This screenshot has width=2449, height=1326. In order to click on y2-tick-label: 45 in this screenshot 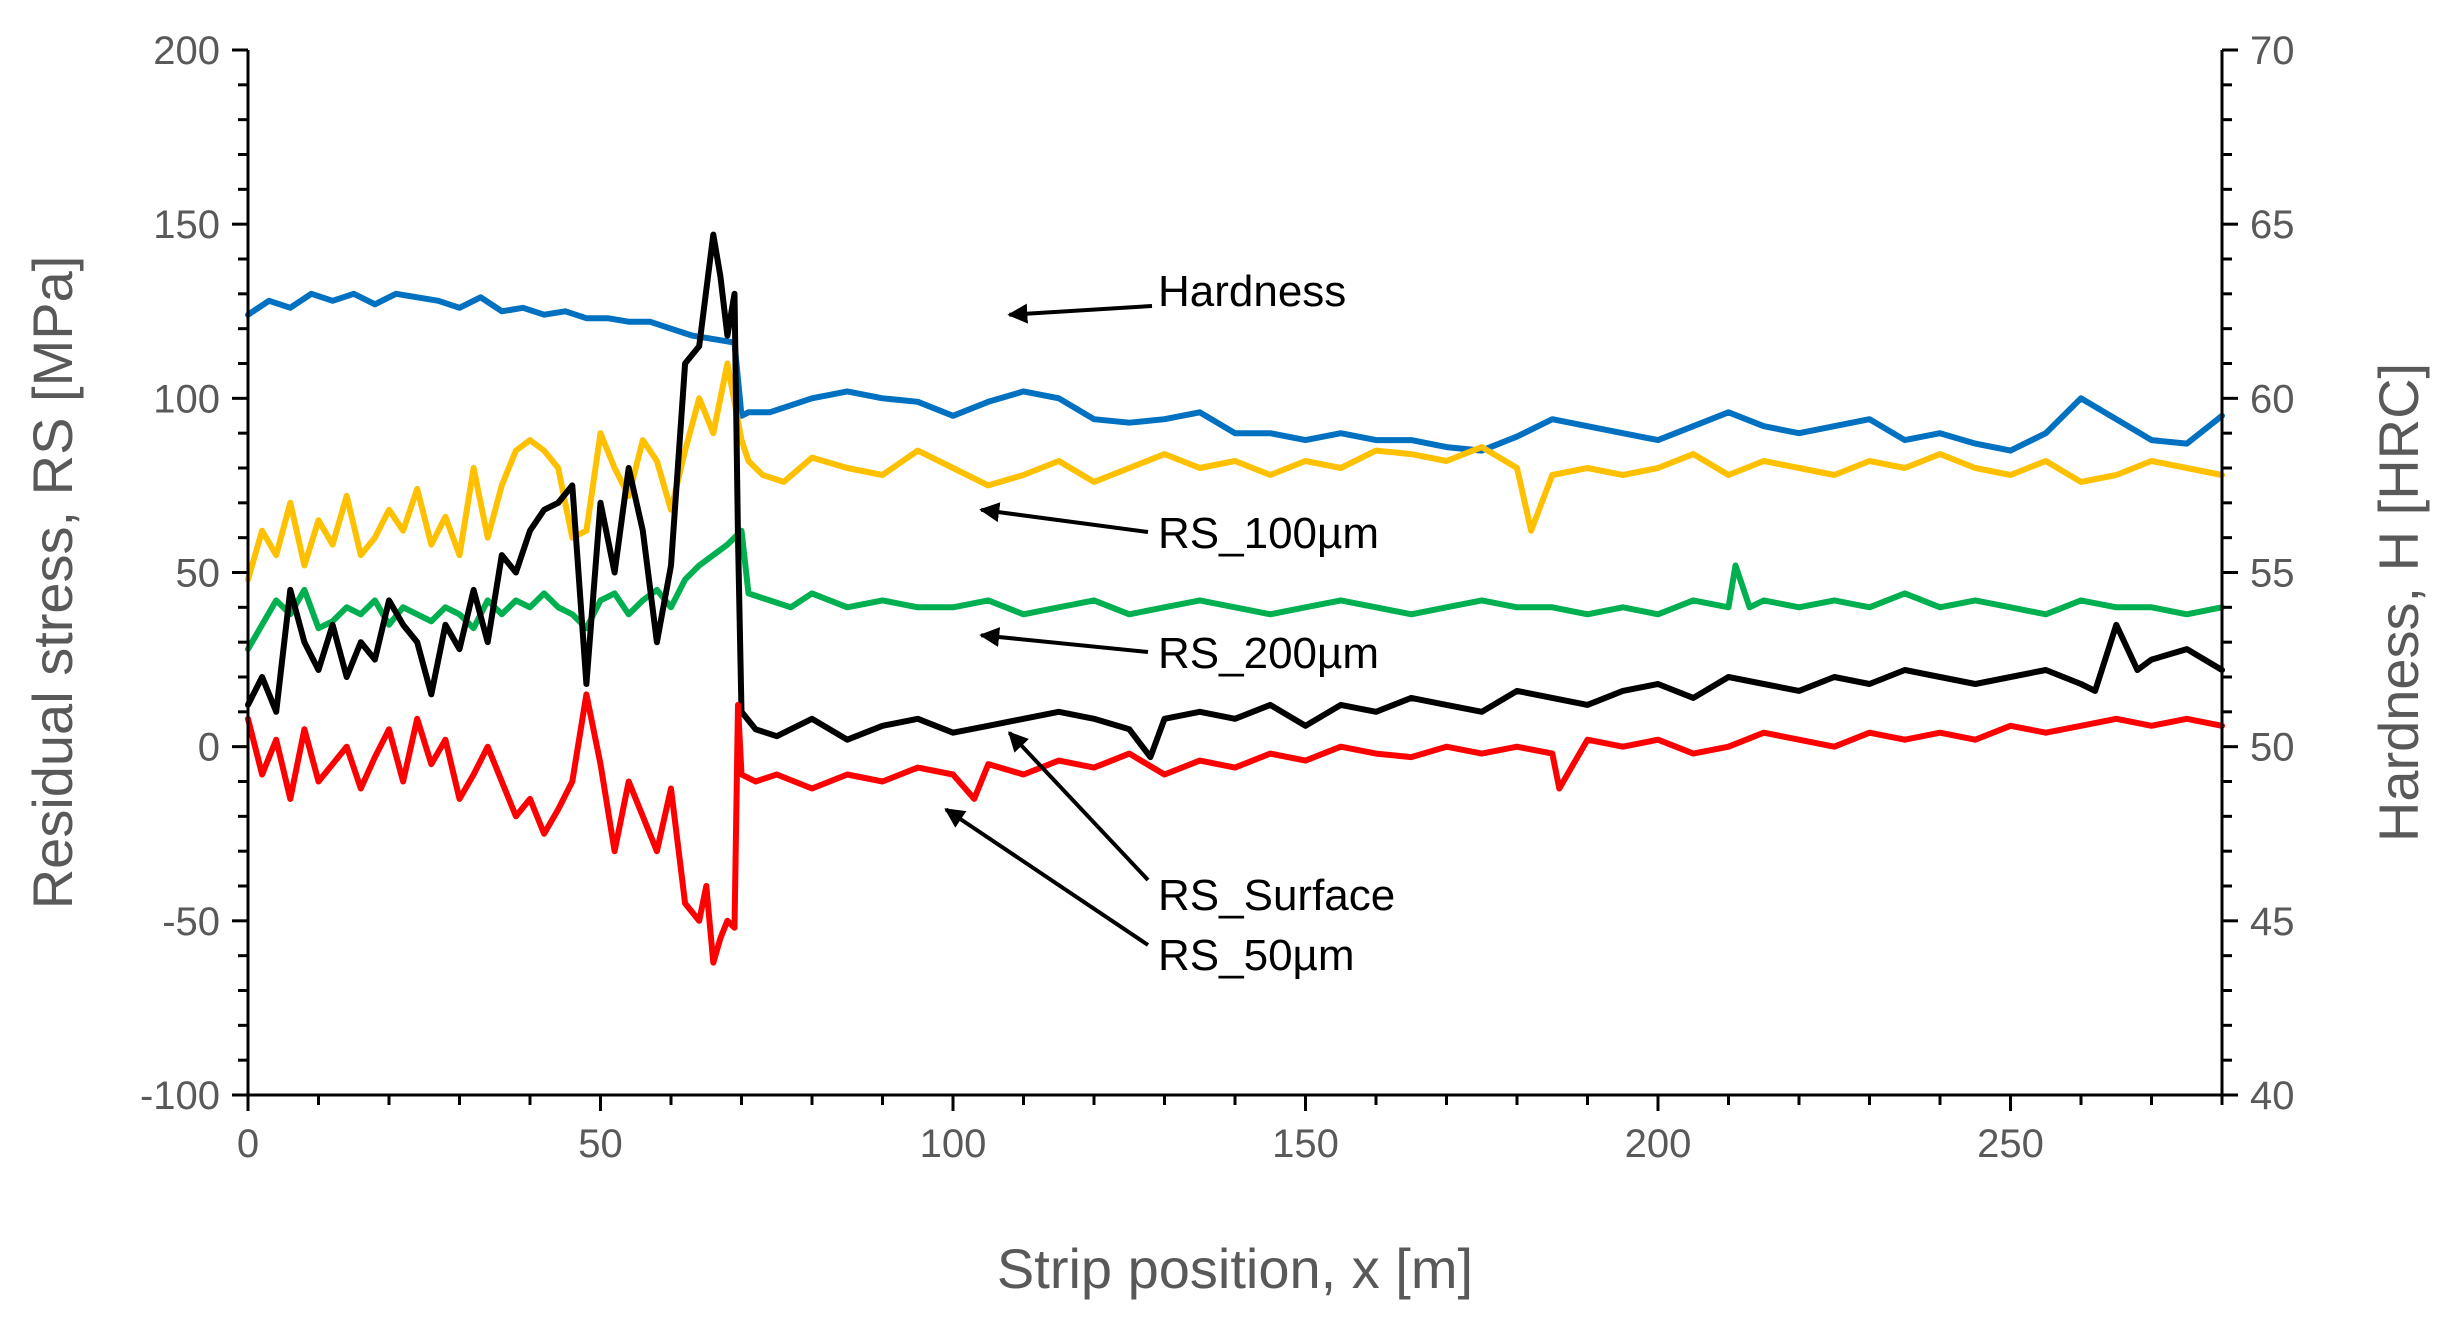, I will do `click(2272, 922)`.